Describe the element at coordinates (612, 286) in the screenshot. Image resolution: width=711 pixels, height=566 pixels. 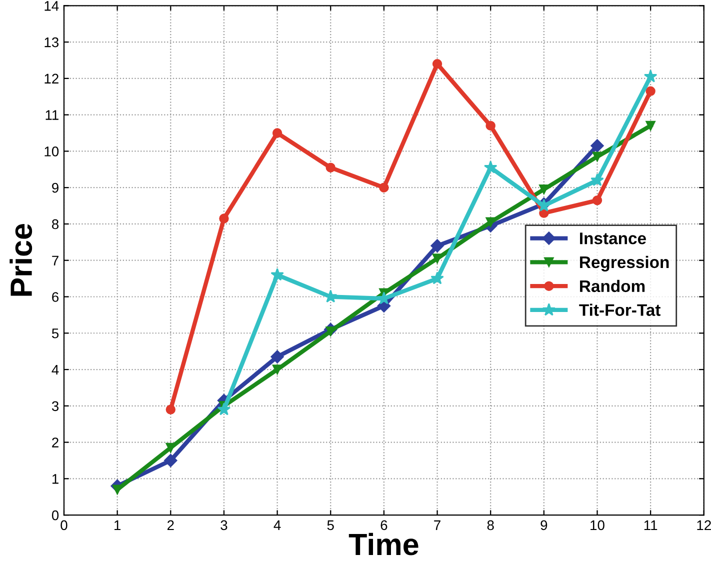
I see `legend-label: Random` at that location.